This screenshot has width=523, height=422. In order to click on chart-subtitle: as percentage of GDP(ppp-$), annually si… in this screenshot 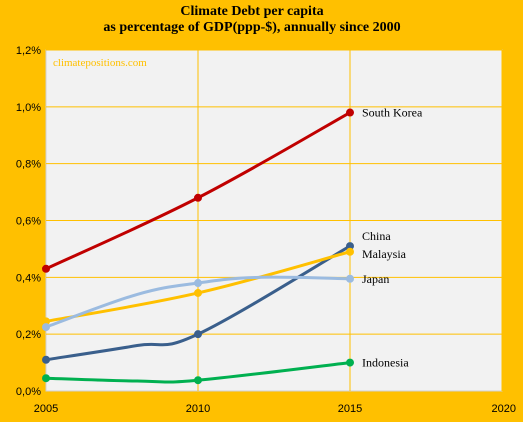, I will do `click(251, 27)`.